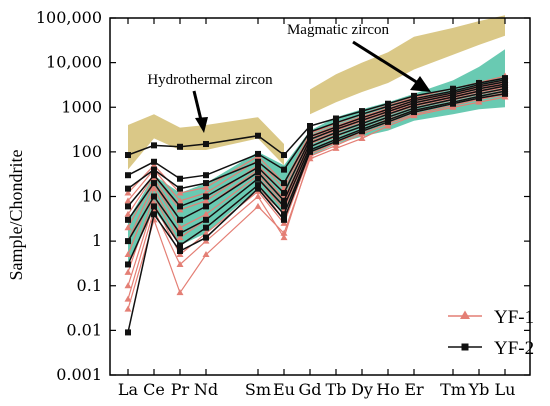  I want to click on annotation-magmatic: Magmatic zircon, so click(338, 30).